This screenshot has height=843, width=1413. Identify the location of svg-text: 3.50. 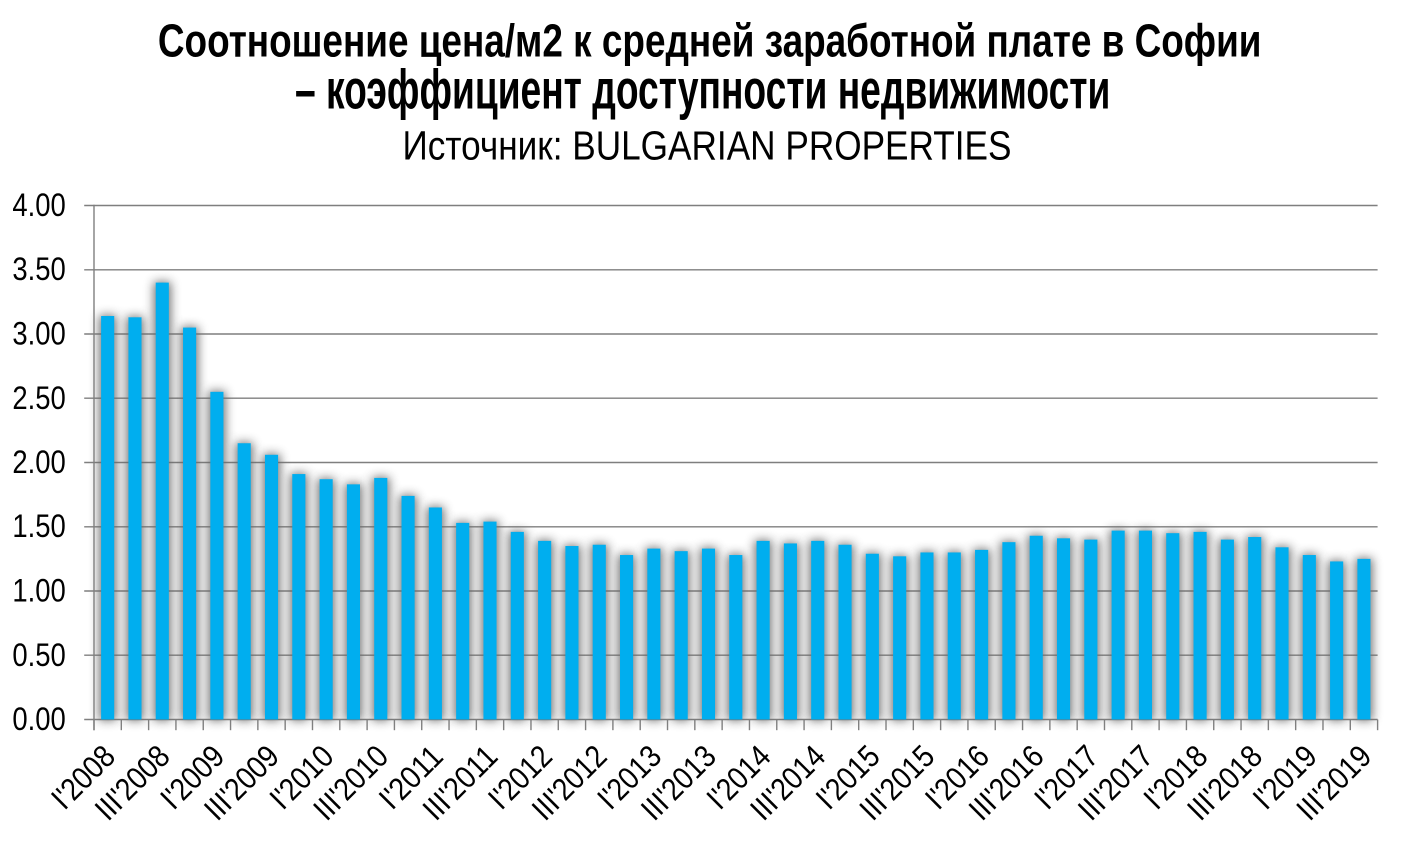
(38, 269).